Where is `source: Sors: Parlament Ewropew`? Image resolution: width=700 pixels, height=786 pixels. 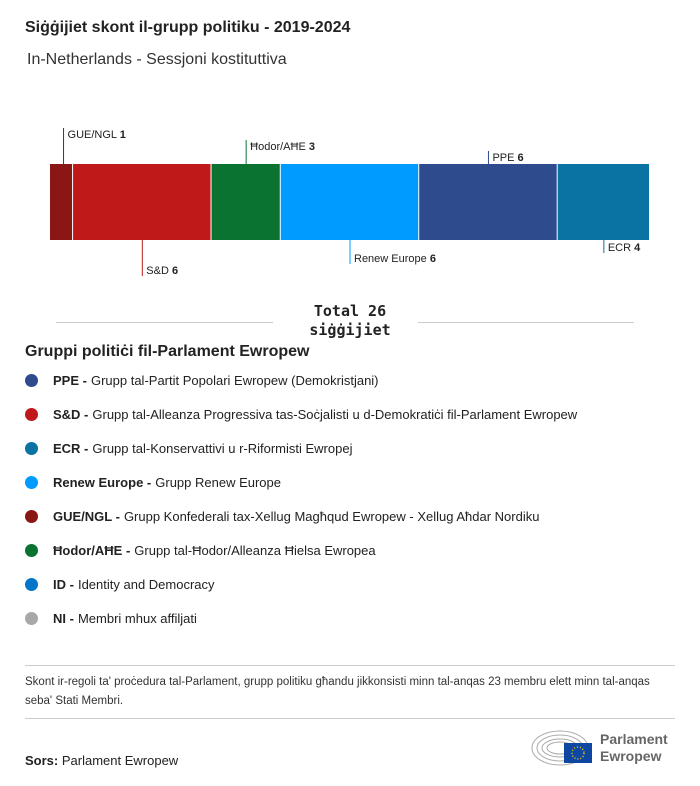 source: Sors: Parlament Ewropew is located at coordinates (101, 760).